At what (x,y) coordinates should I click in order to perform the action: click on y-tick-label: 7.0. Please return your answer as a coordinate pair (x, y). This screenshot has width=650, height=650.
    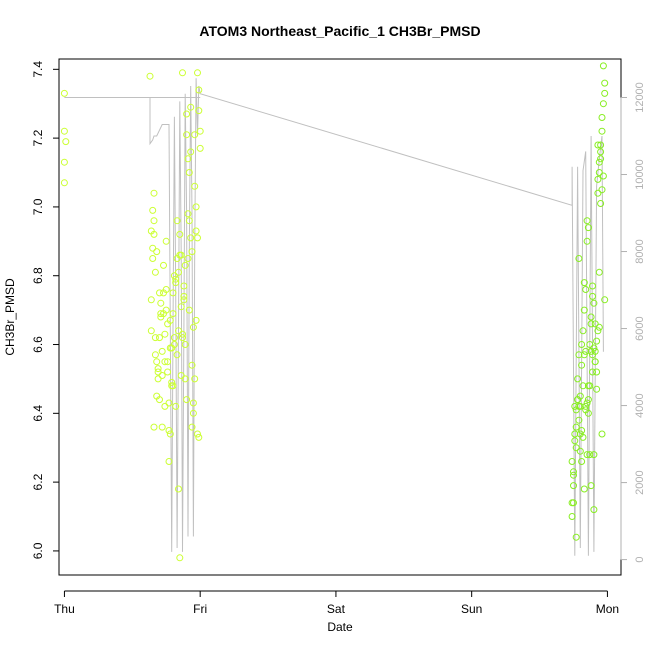
    Looking at the image, I should click on (38, 206).